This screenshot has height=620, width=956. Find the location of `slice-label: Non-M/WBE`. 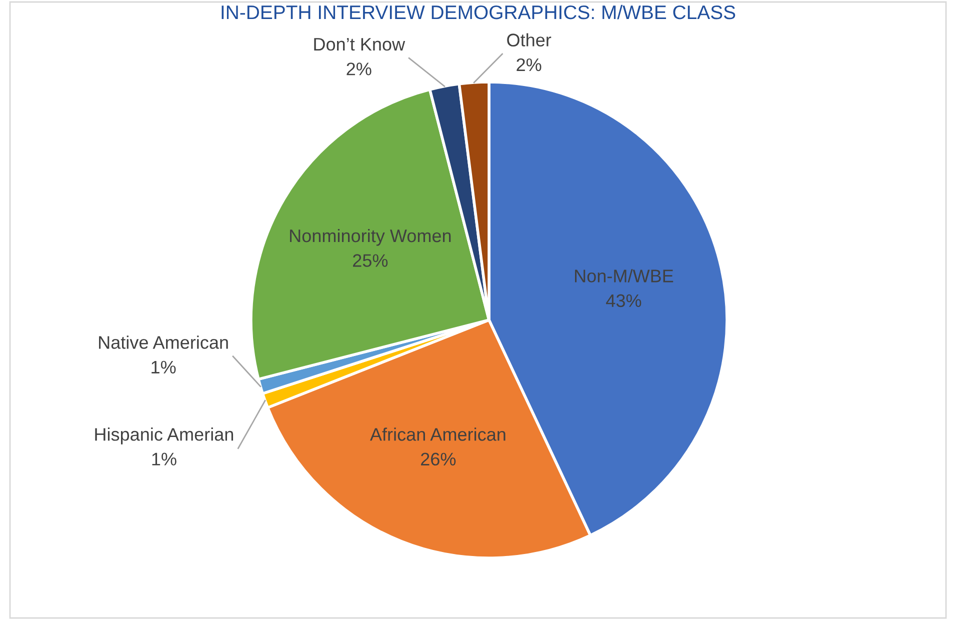

slice-label: Non-M/WBE is located at coordinates (624, 275).